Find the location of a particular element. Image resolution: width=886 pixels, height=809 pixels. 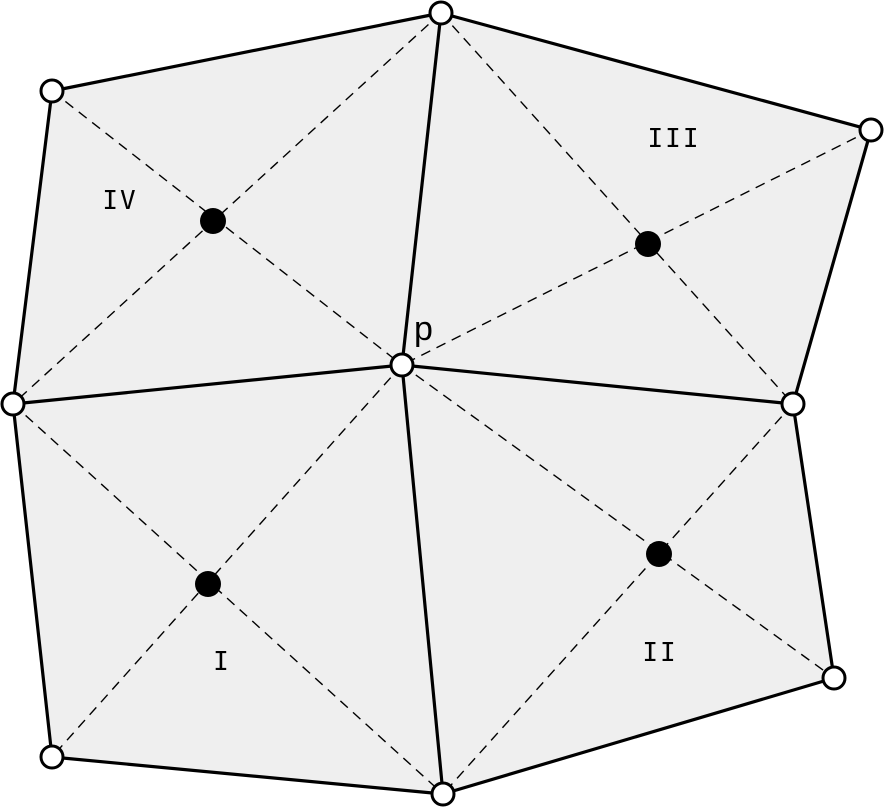

vertex-center-p is located at coordinates (402, 365).